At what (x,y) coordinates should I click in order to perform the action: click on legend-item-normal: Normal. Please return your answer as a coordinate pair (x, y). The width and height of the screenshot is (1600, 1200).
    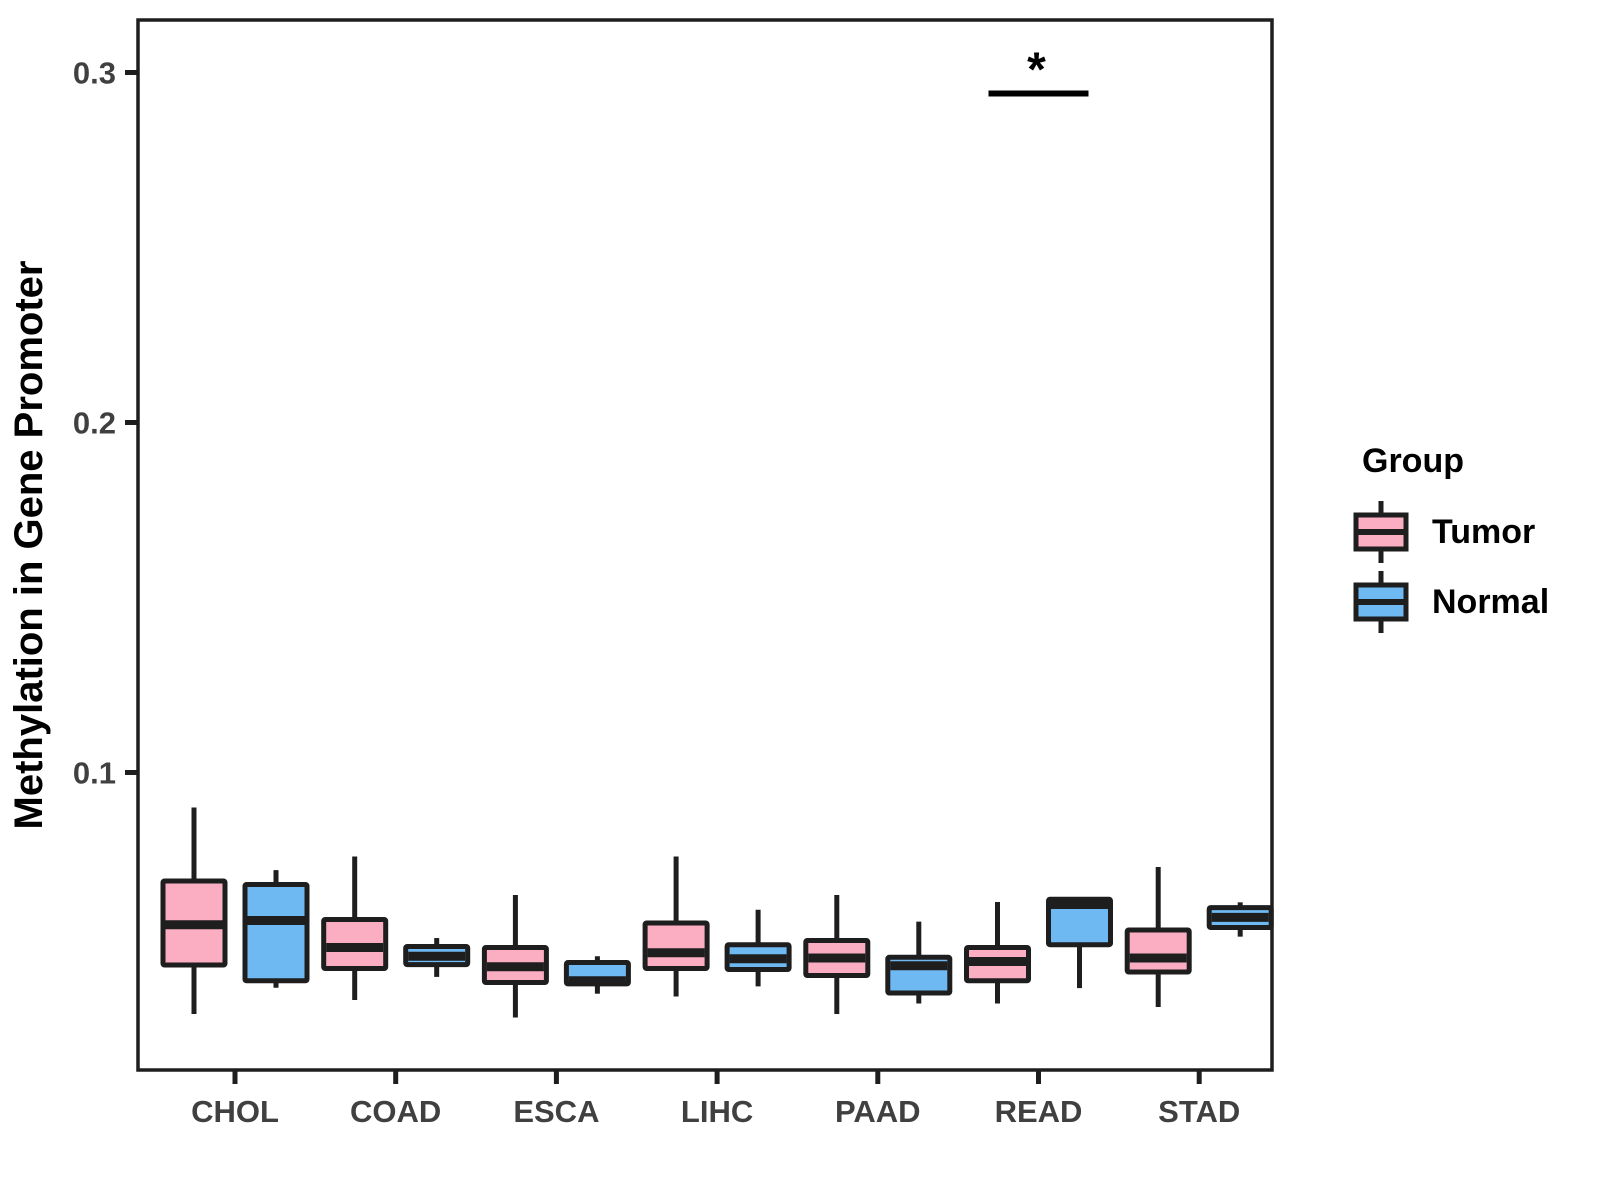
    Looking at the image, I should click on (1450, 602).